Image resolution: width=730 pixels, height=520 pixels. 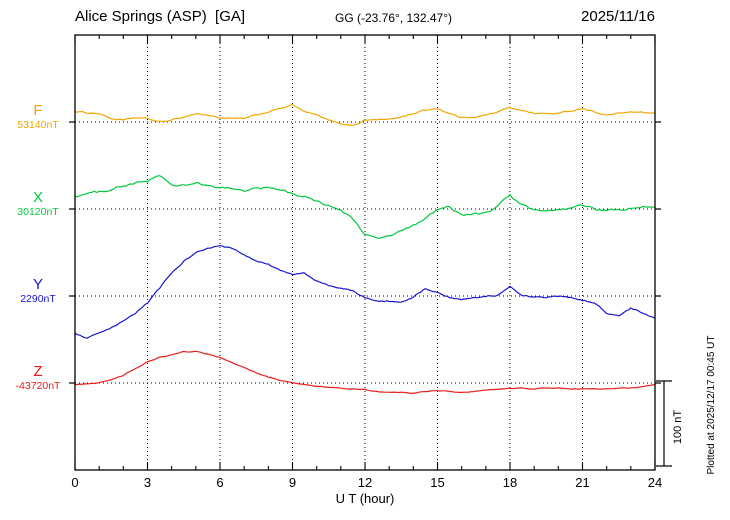 I want to click on scale-bar, so click(x=664, y=423).